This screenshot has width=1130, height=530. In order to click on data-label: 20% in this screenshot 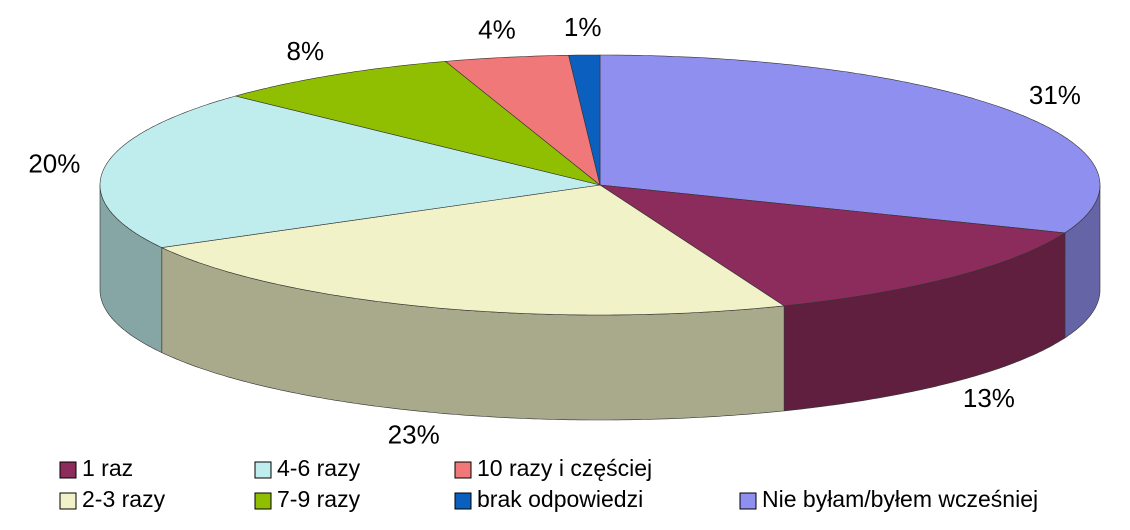, I will do `click(54, 163)`.